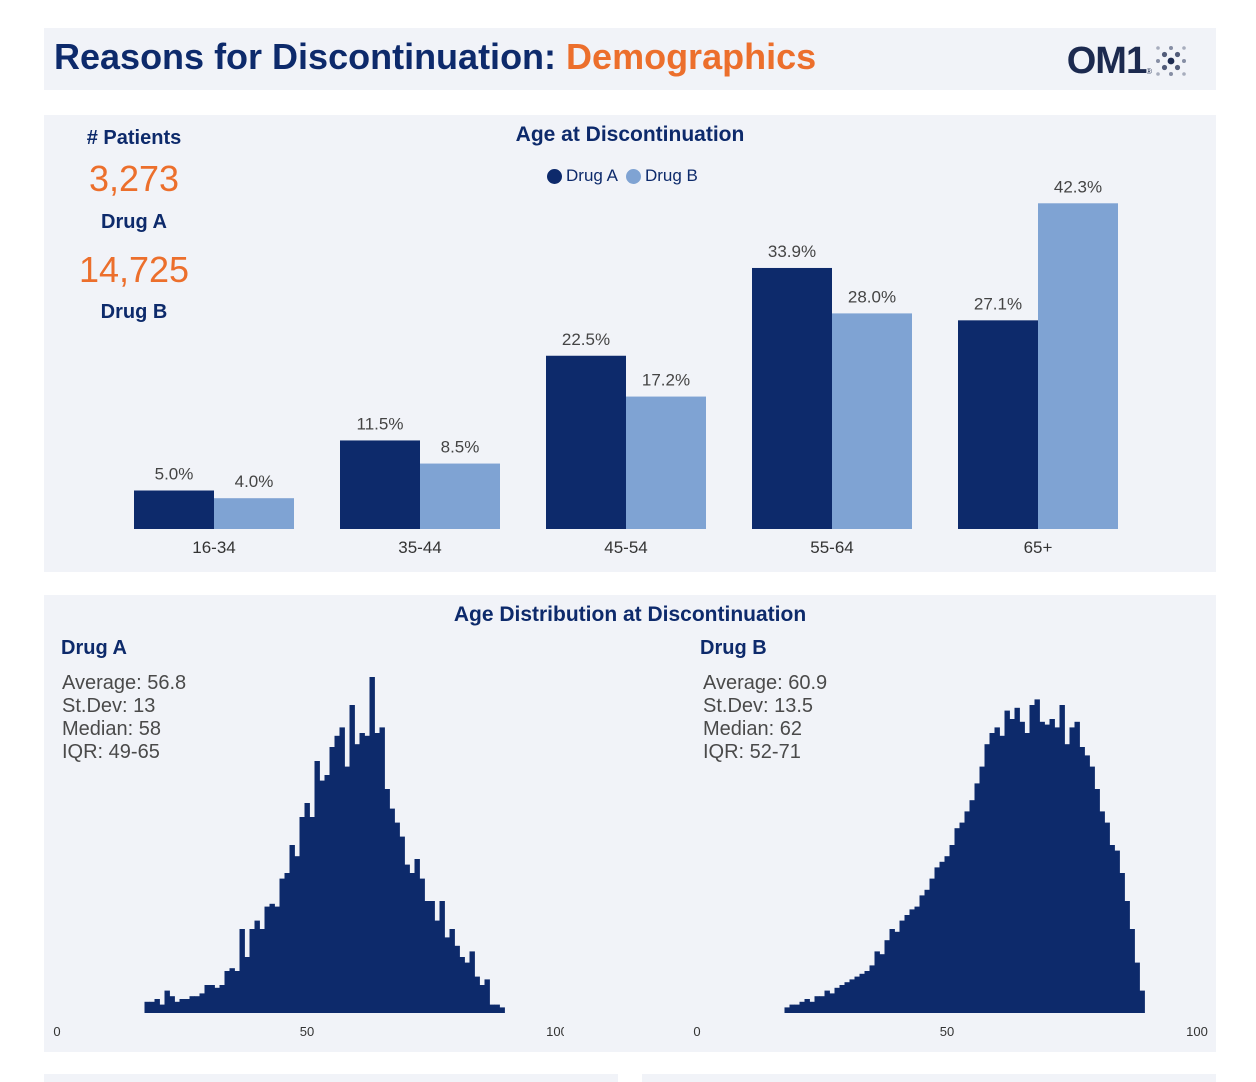 The width and height of the screenshot is (1256, 1082). What do you see at coordinates (56, 1031) in the screenshot?
I see `x-tick-label: 0` at bounding box center [56, 1031].